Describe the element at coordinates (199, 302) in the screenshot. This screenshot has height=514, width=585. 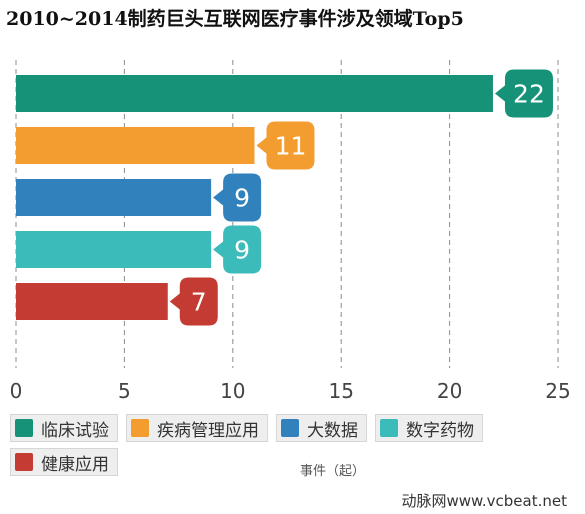
I see `data-label: 7` at that location.